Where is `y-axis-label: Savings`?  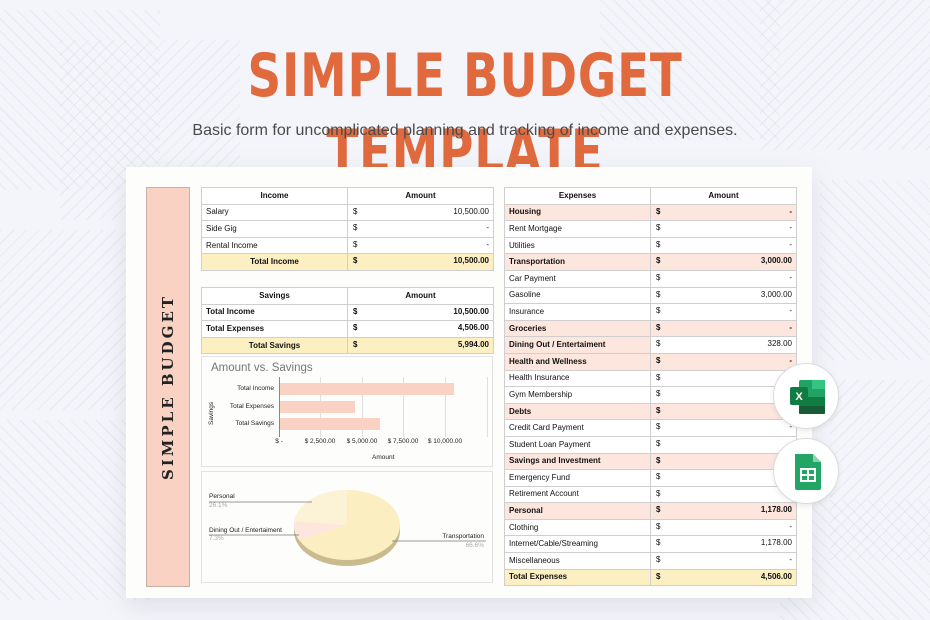 y-axis-label: Savings is located at coordinates (211, 413).